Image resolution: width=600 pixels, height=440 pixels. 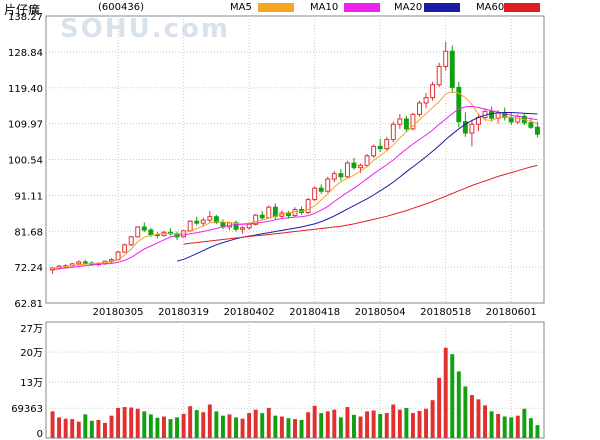 I want to click on legend-ma10-label: MA10, so click(x=324, y=7).